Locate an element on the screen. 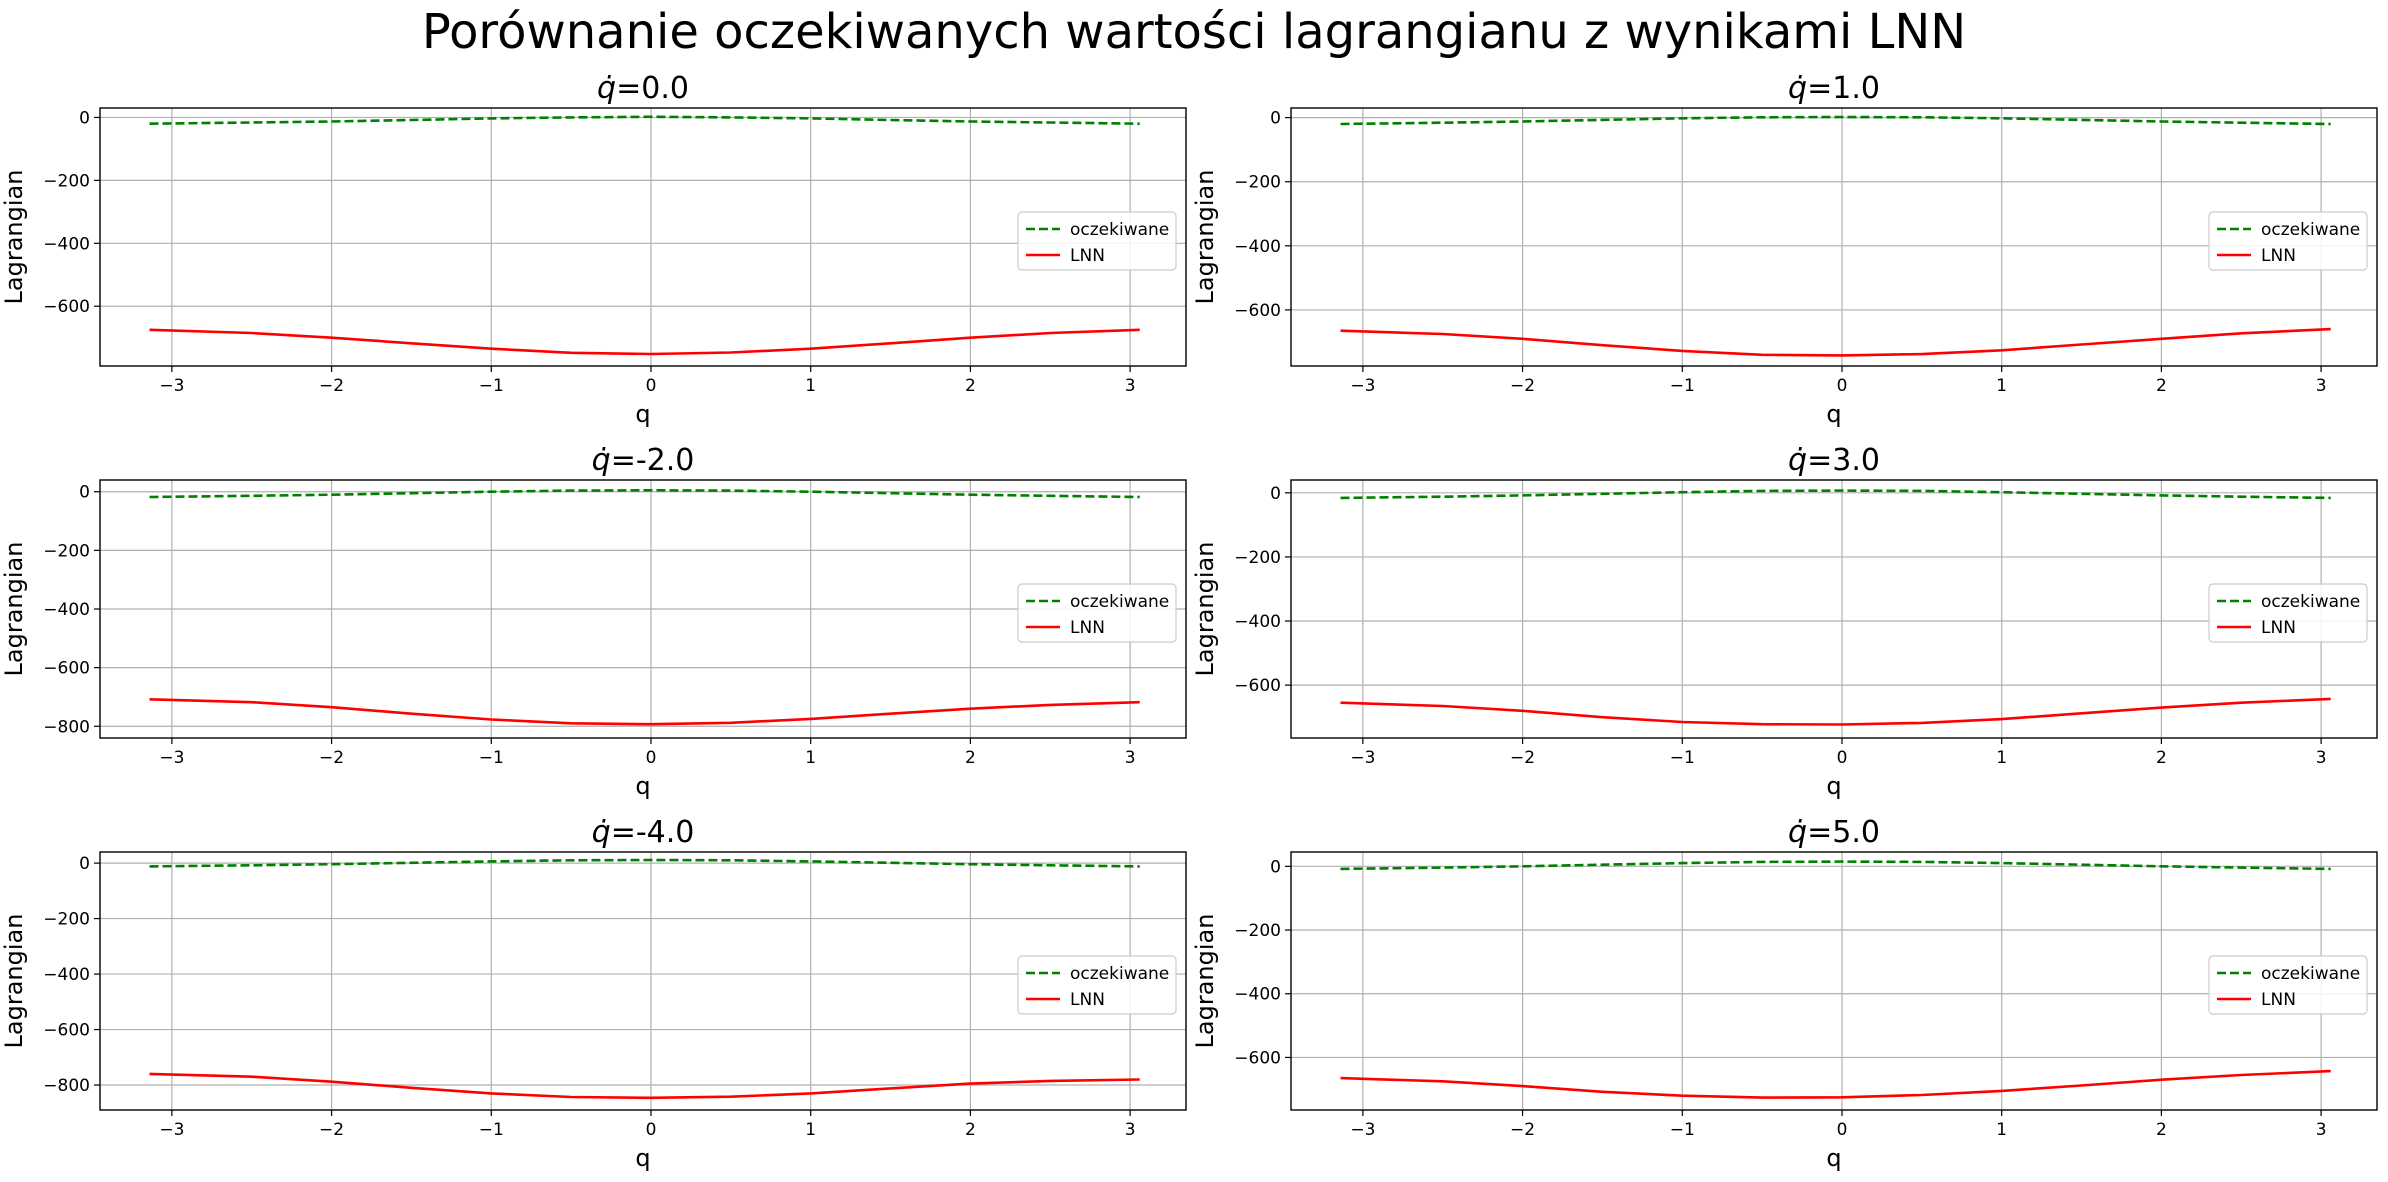  subplot-title: q̇=5.0 is located at coordinates (1834, 832).